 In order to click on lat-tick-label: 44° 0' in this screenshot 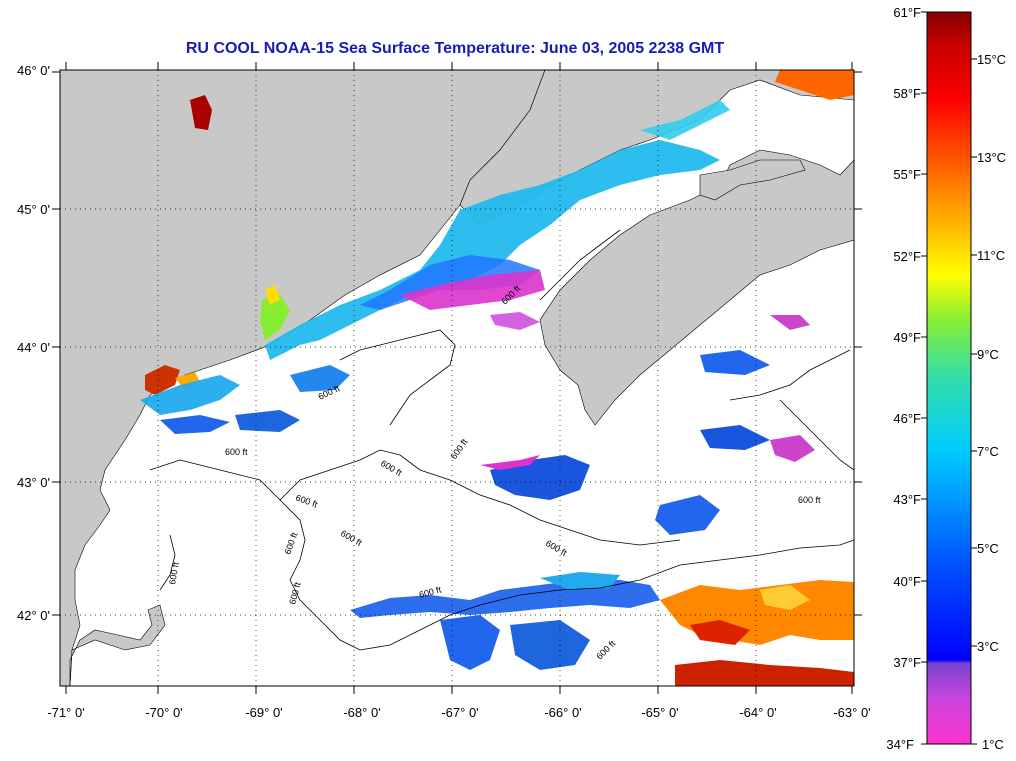, I will do `click(33, 347)`.